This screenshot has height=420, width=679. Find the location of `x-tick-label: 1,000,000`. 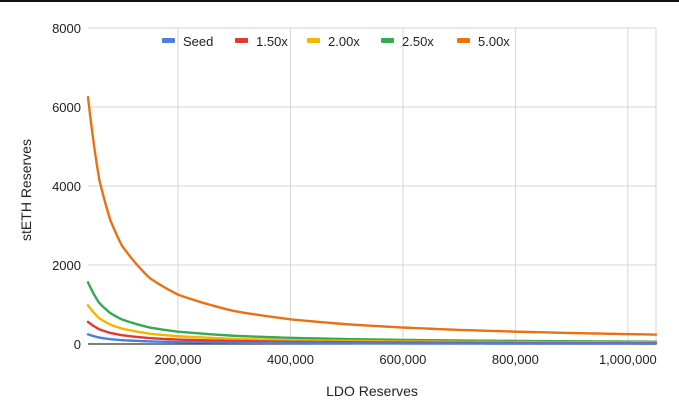

x-tick-label: 1,000,000 is located at coordinates (628, 359).